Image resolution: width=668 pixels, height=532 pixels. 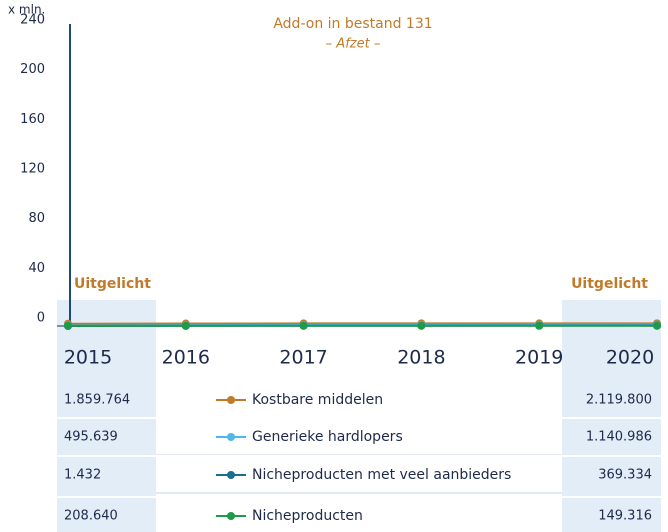 I want to click on table-value: 208.640, so click(x=91, y=516).